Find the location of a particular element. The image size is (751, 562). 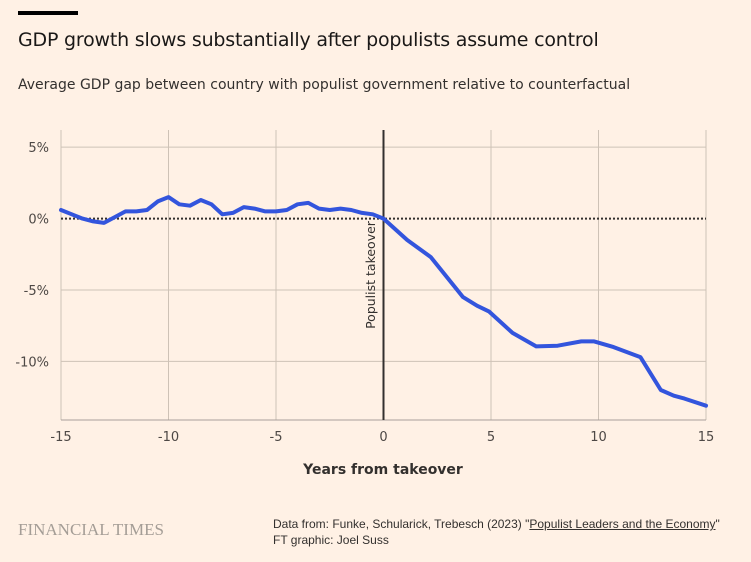

y-tick-label: -10% is located at coordinates (32, 362).